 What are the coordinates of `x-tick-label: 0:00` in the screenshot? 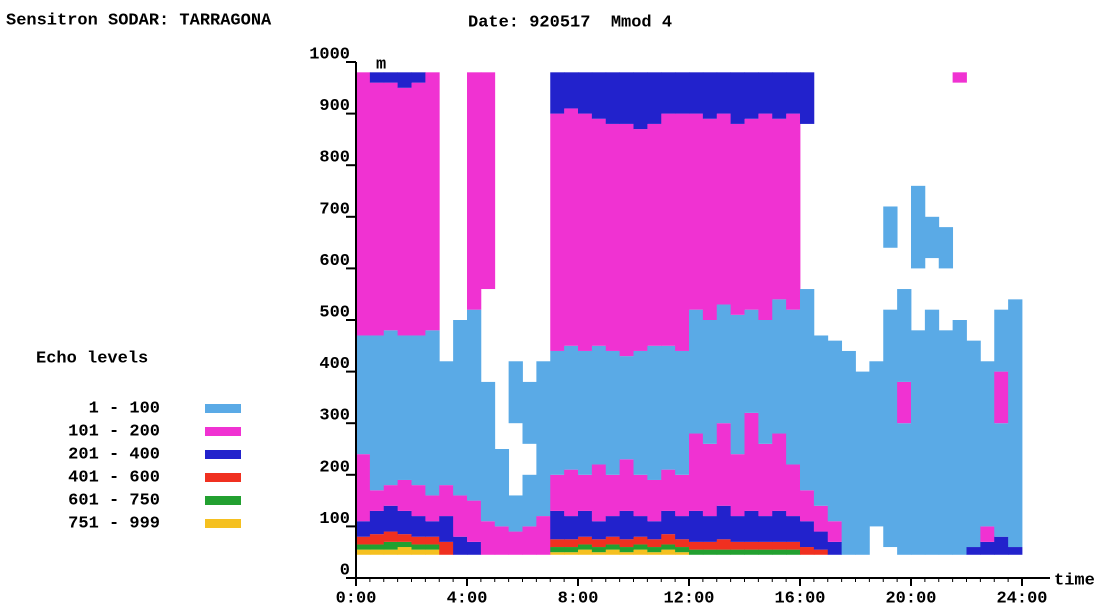 It's located at (356, 598).